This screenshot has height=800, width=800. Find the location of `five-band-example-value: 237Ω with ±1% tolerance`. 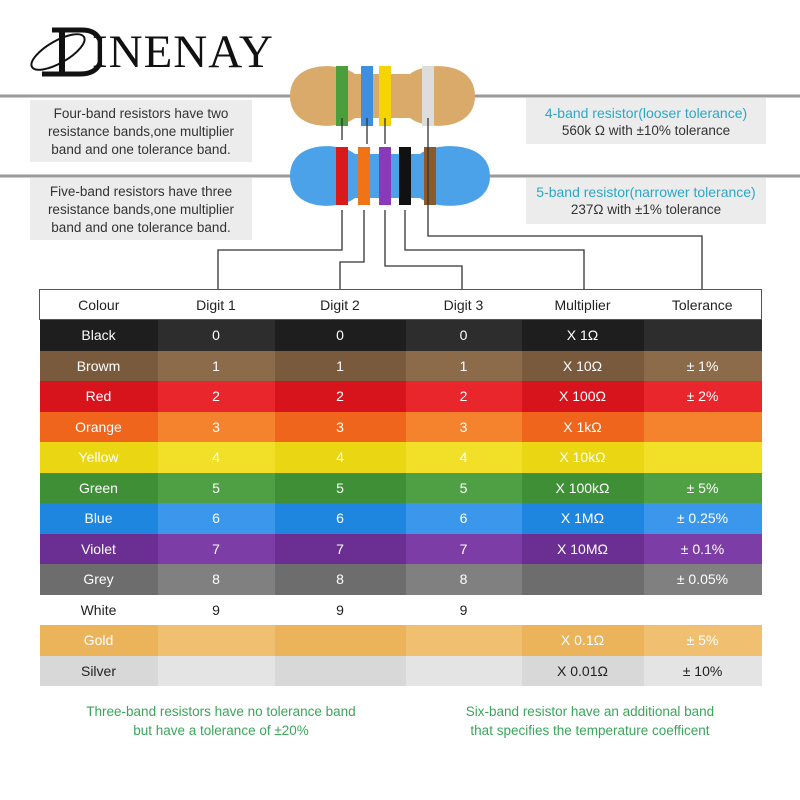

five-band-example-value: 237Ω with ±1% tolerance is located at coordinates (646, 209).